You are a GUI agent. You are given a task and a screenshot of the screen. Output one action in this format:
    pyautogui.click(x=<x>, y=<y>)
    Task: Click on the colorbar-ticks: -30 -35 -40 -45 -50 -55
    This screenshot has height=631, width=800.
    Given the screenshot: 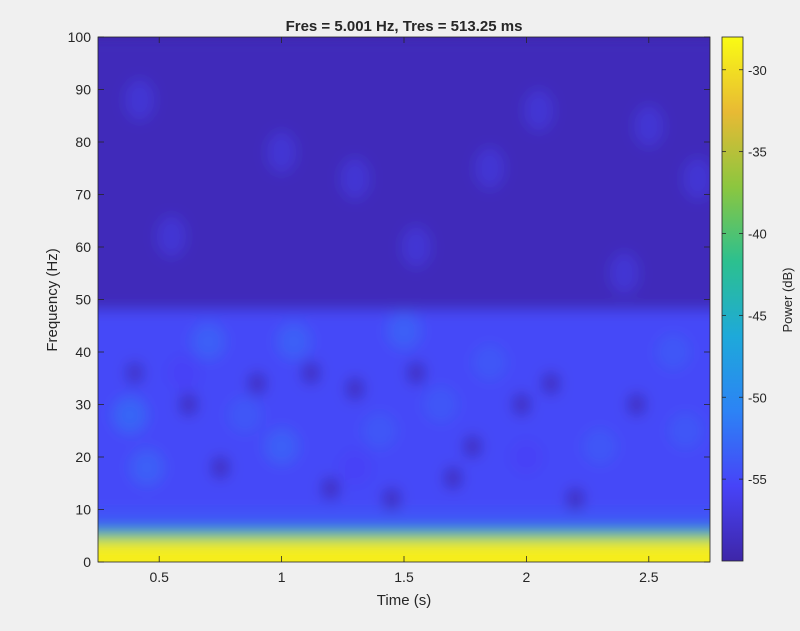 What is the action you would take?
    pyautogui.click(x=744, y=275)
    